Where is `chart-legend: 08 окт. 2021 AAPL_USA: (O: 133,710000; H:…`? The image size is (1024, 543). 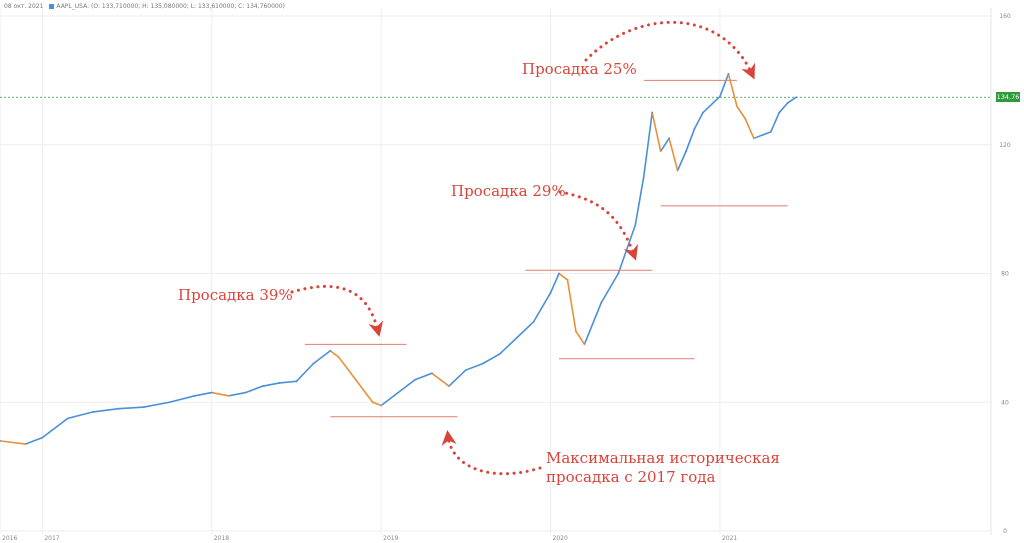 chart-legend: 08 окт. 2021 AAPL_USA: (O: 133,710000; H:… is located at coordinates (144, 6).